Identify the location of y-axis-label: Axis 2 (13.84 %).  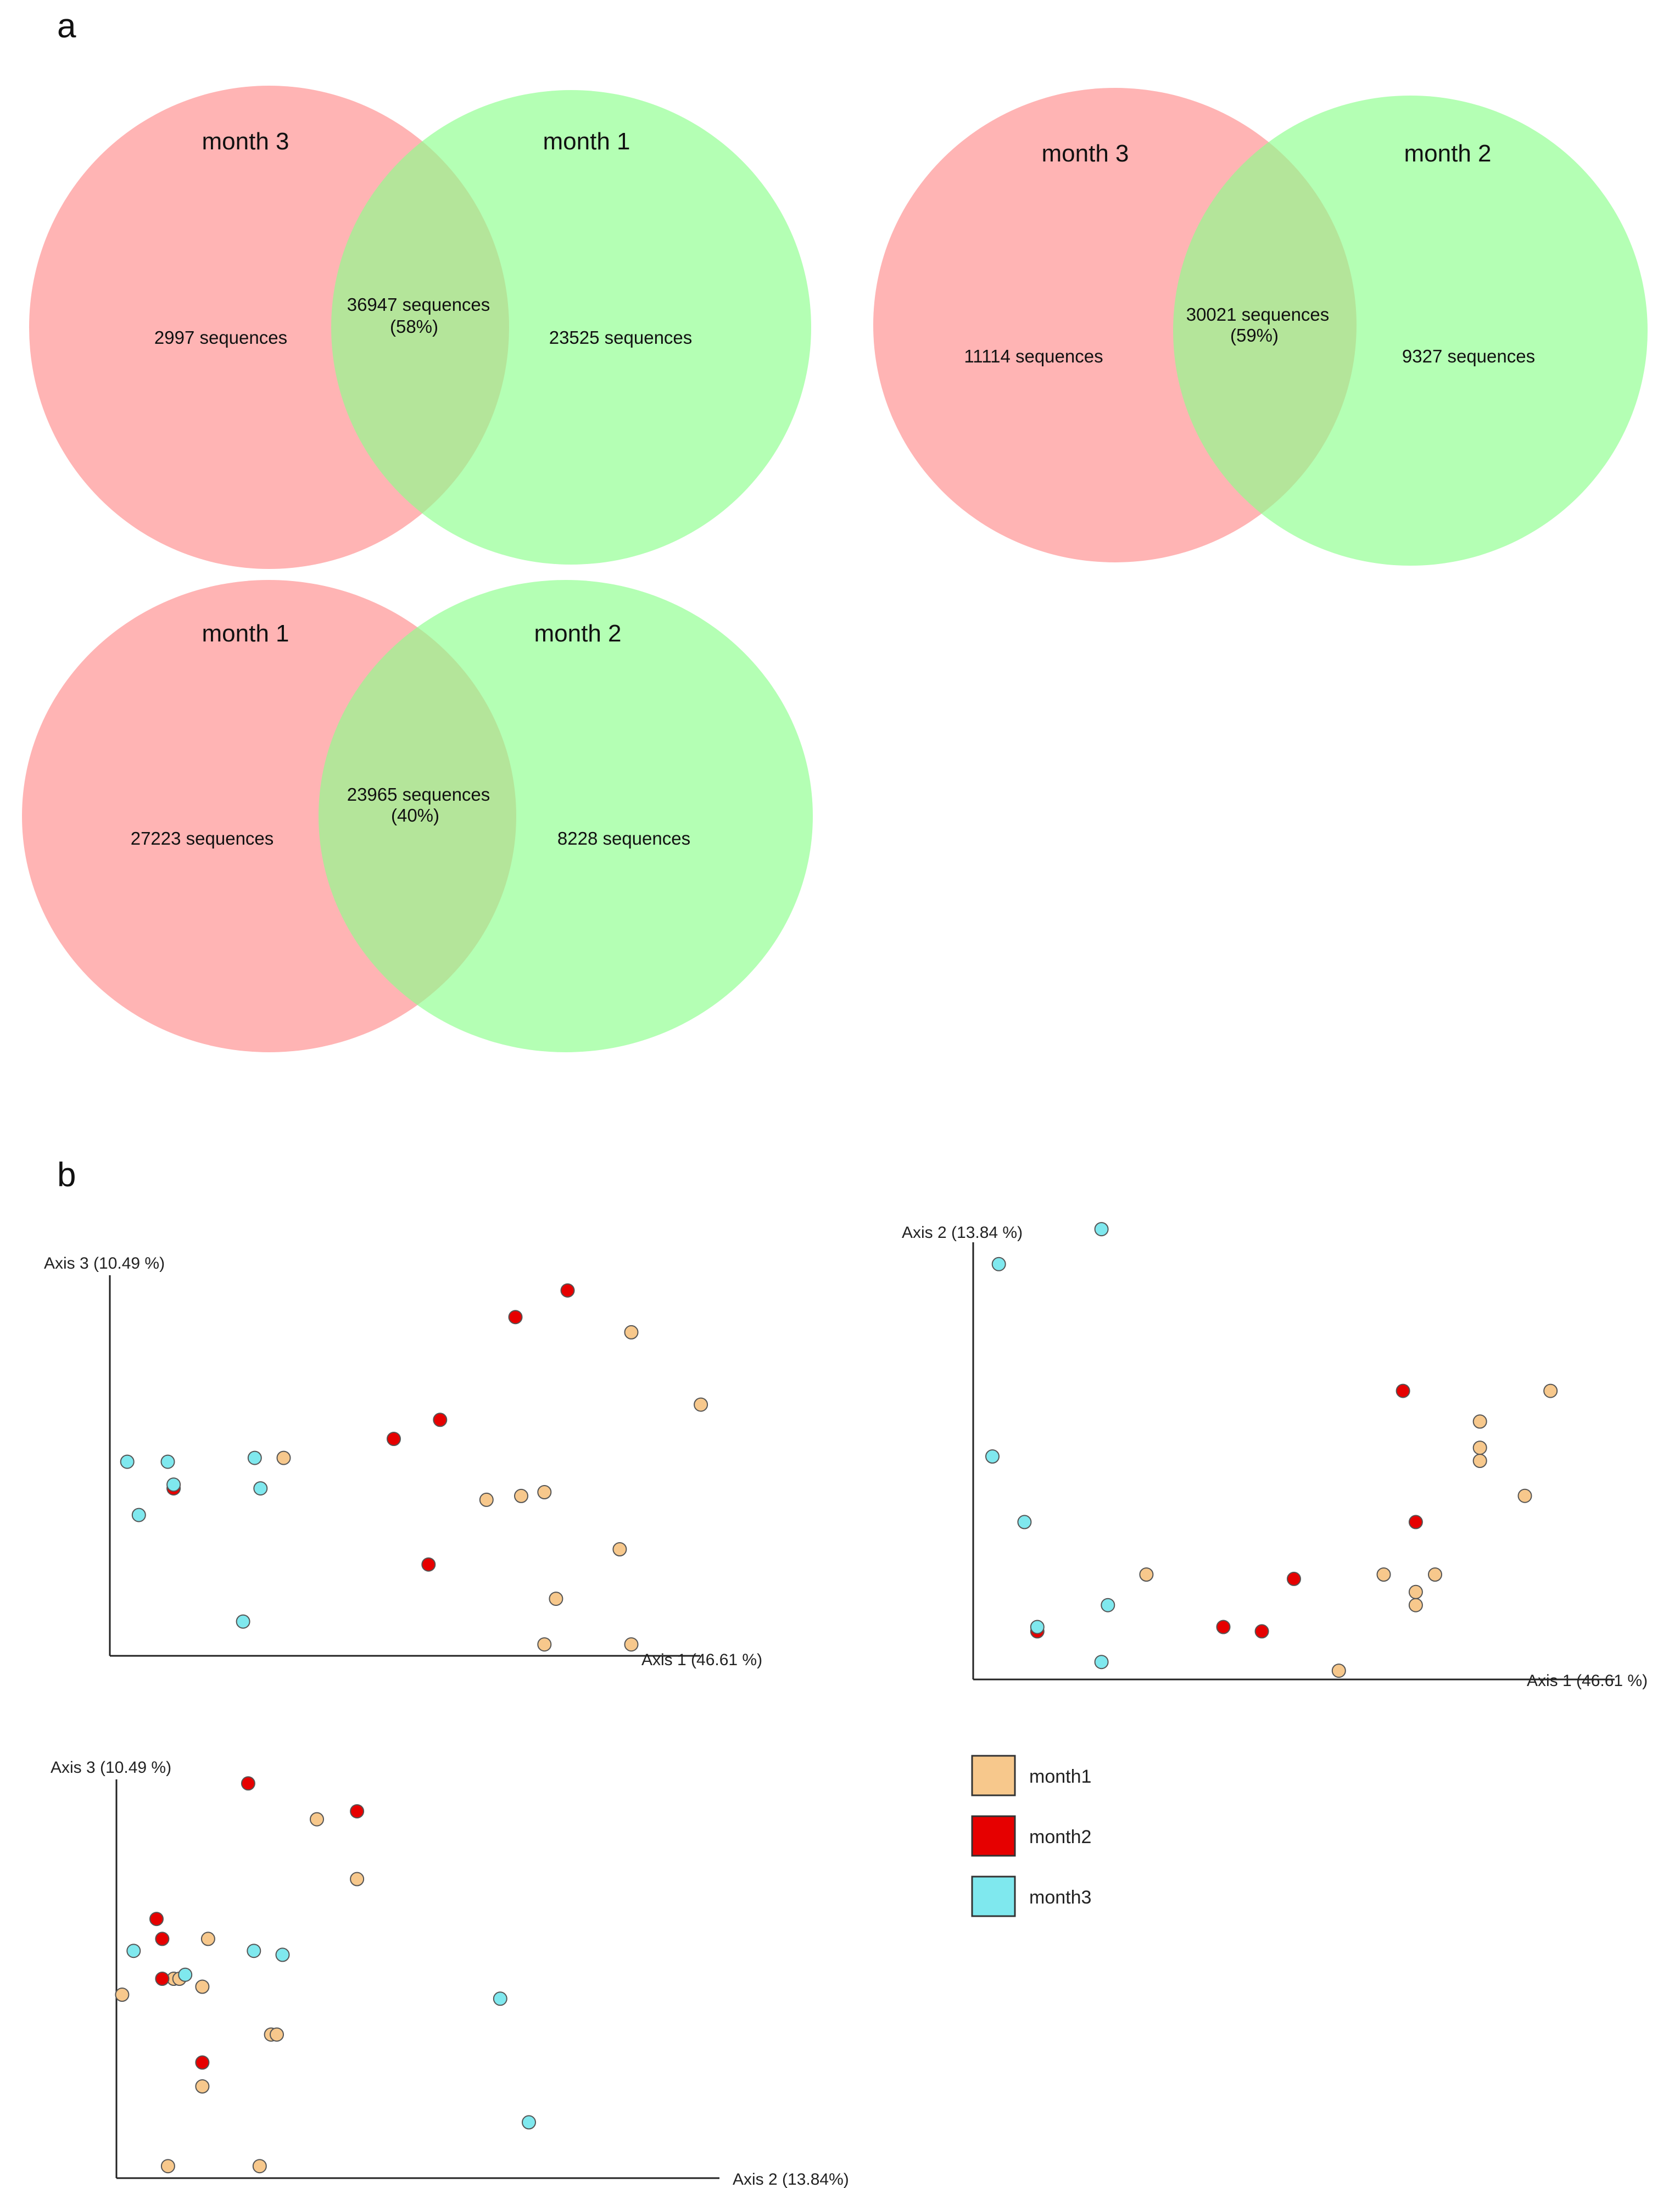
(962, 1233).